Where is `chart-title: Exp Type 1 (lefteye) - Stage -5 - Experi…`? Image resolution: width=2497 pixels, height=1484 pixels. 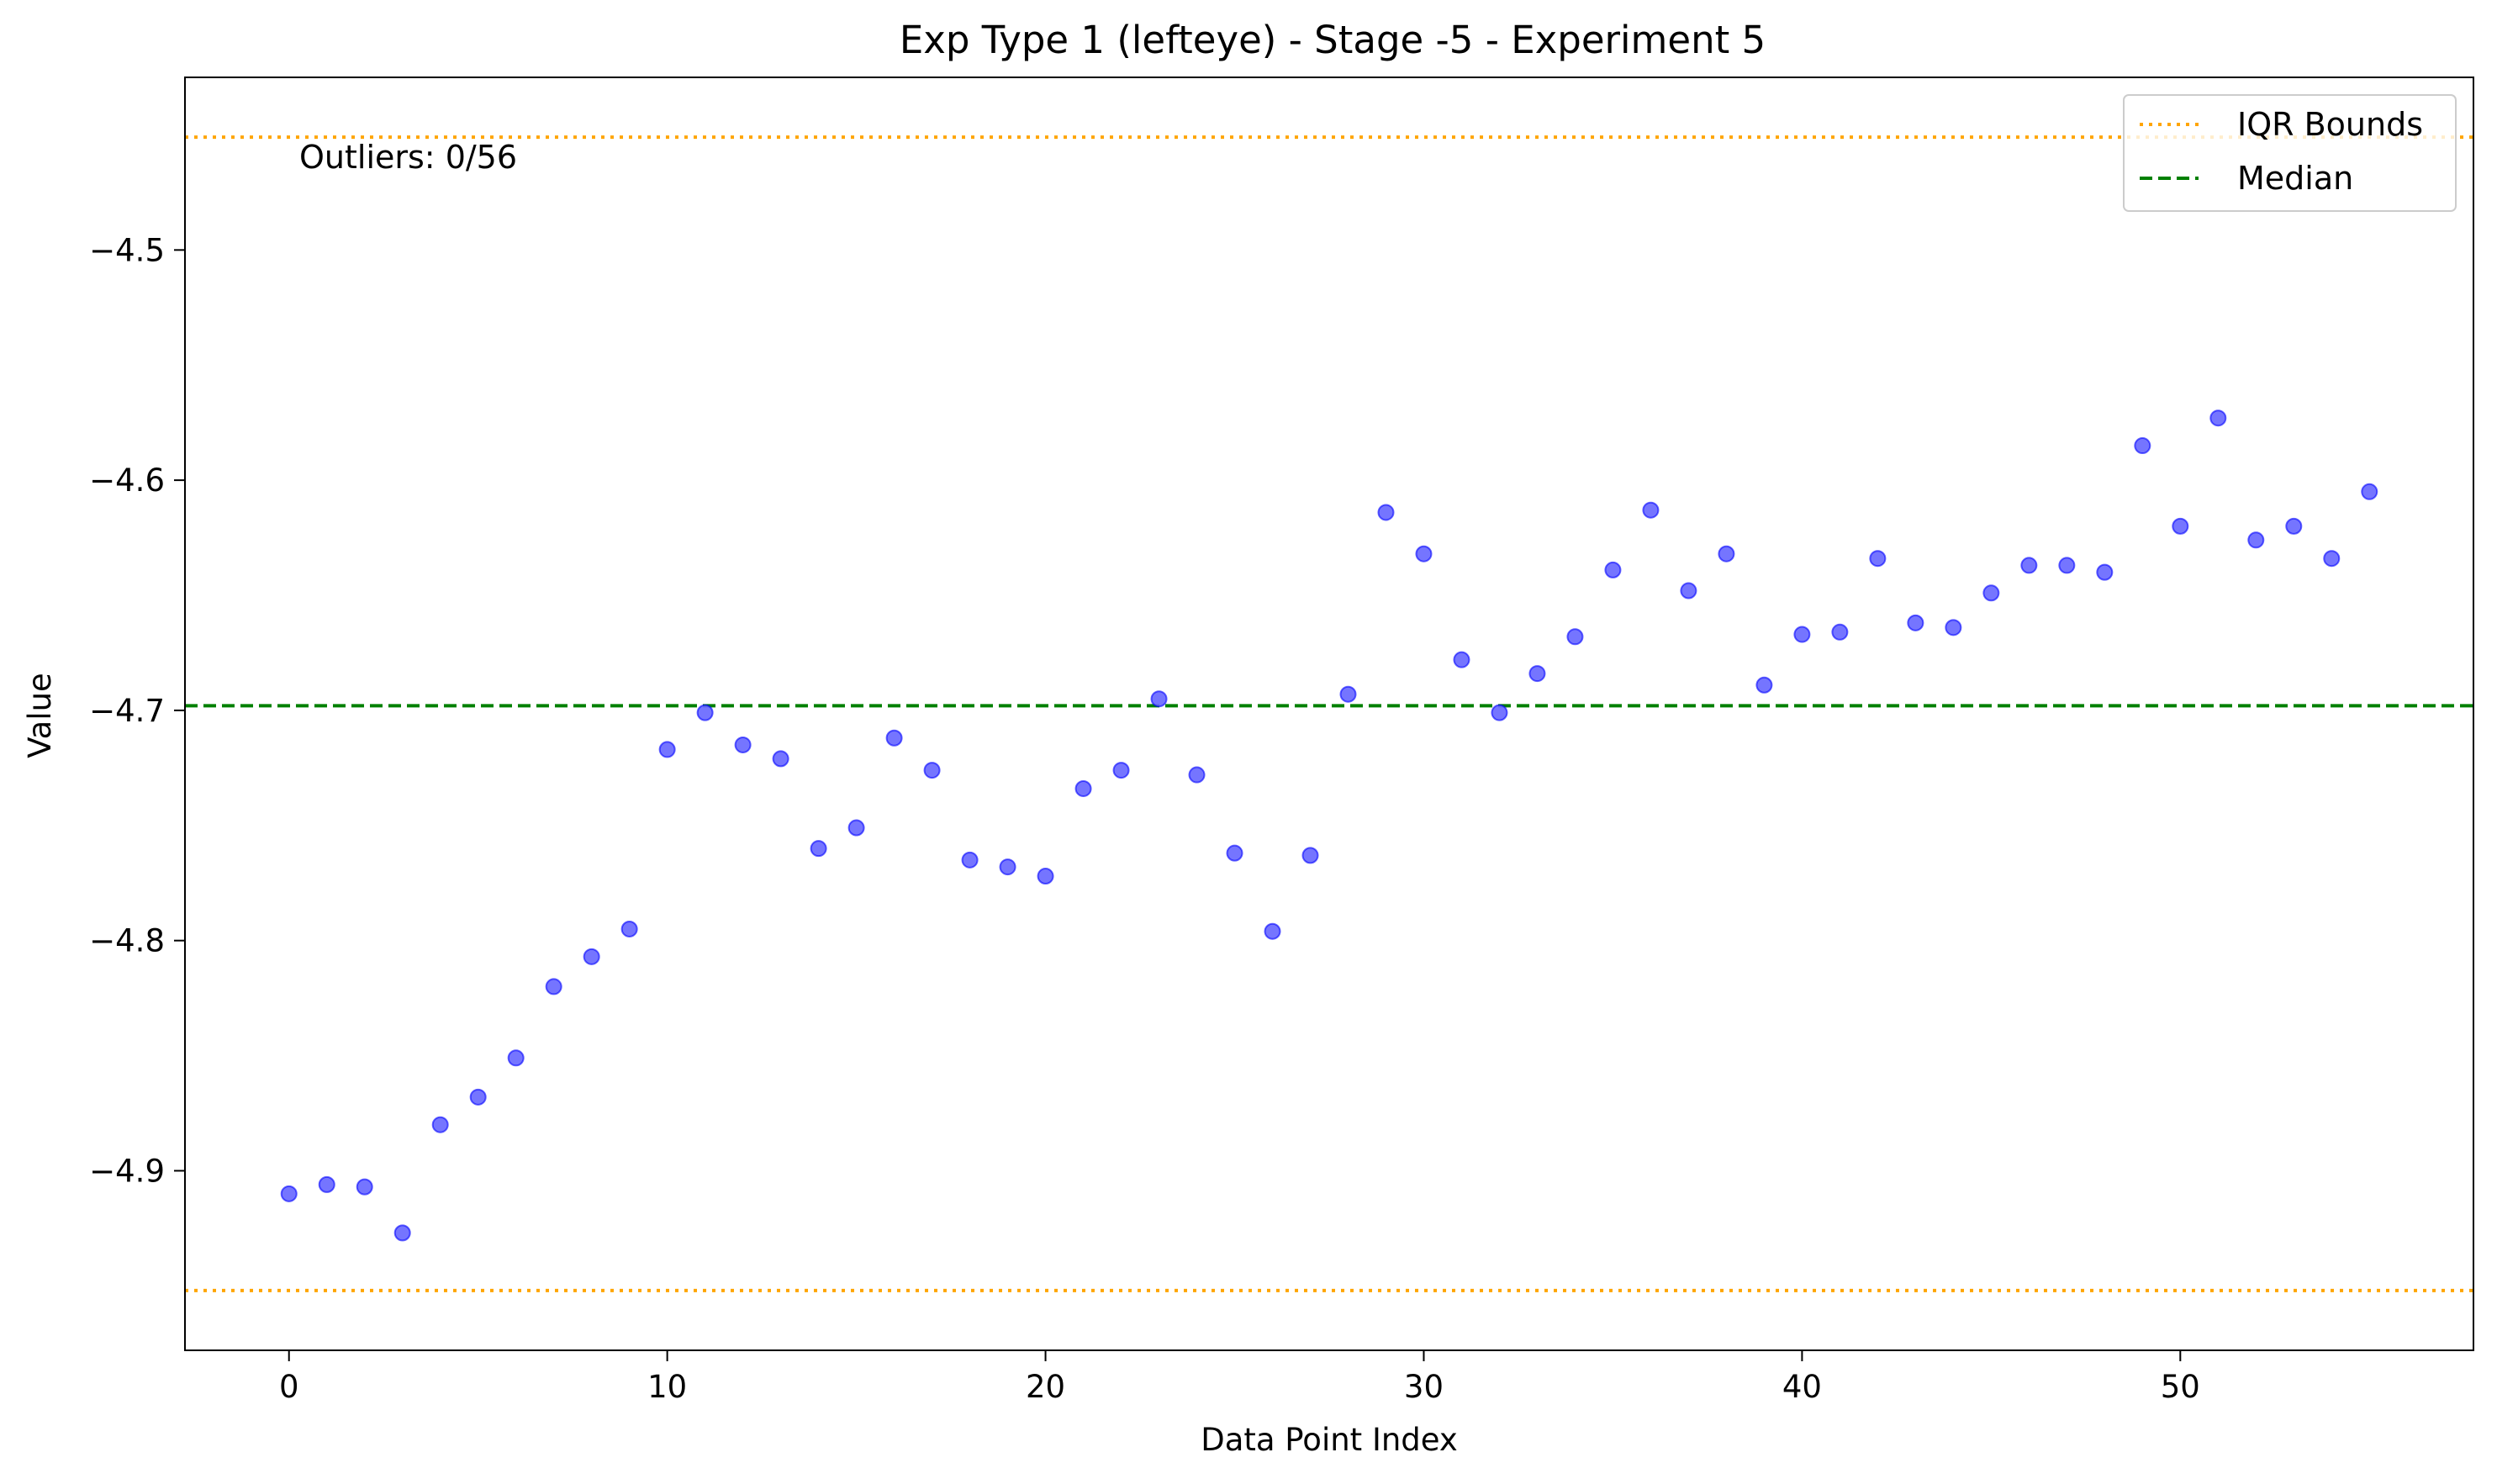 chart-title: Exp Type 1 (lefteye) - Stage -5 - Experi… is located at coordinates (1333, 40).